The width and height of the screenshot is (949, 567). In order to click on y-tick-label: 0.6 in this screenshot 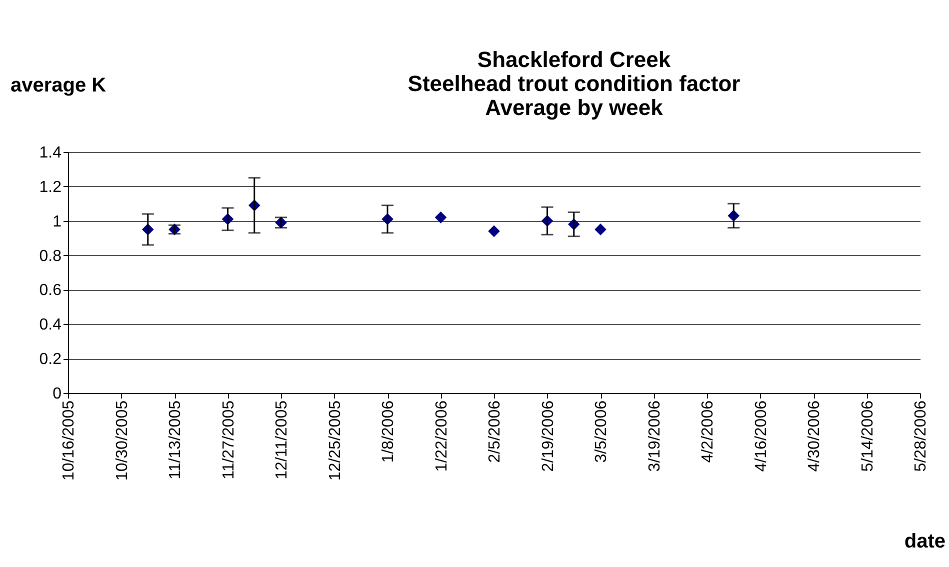, I will do `click(50, 291)`.